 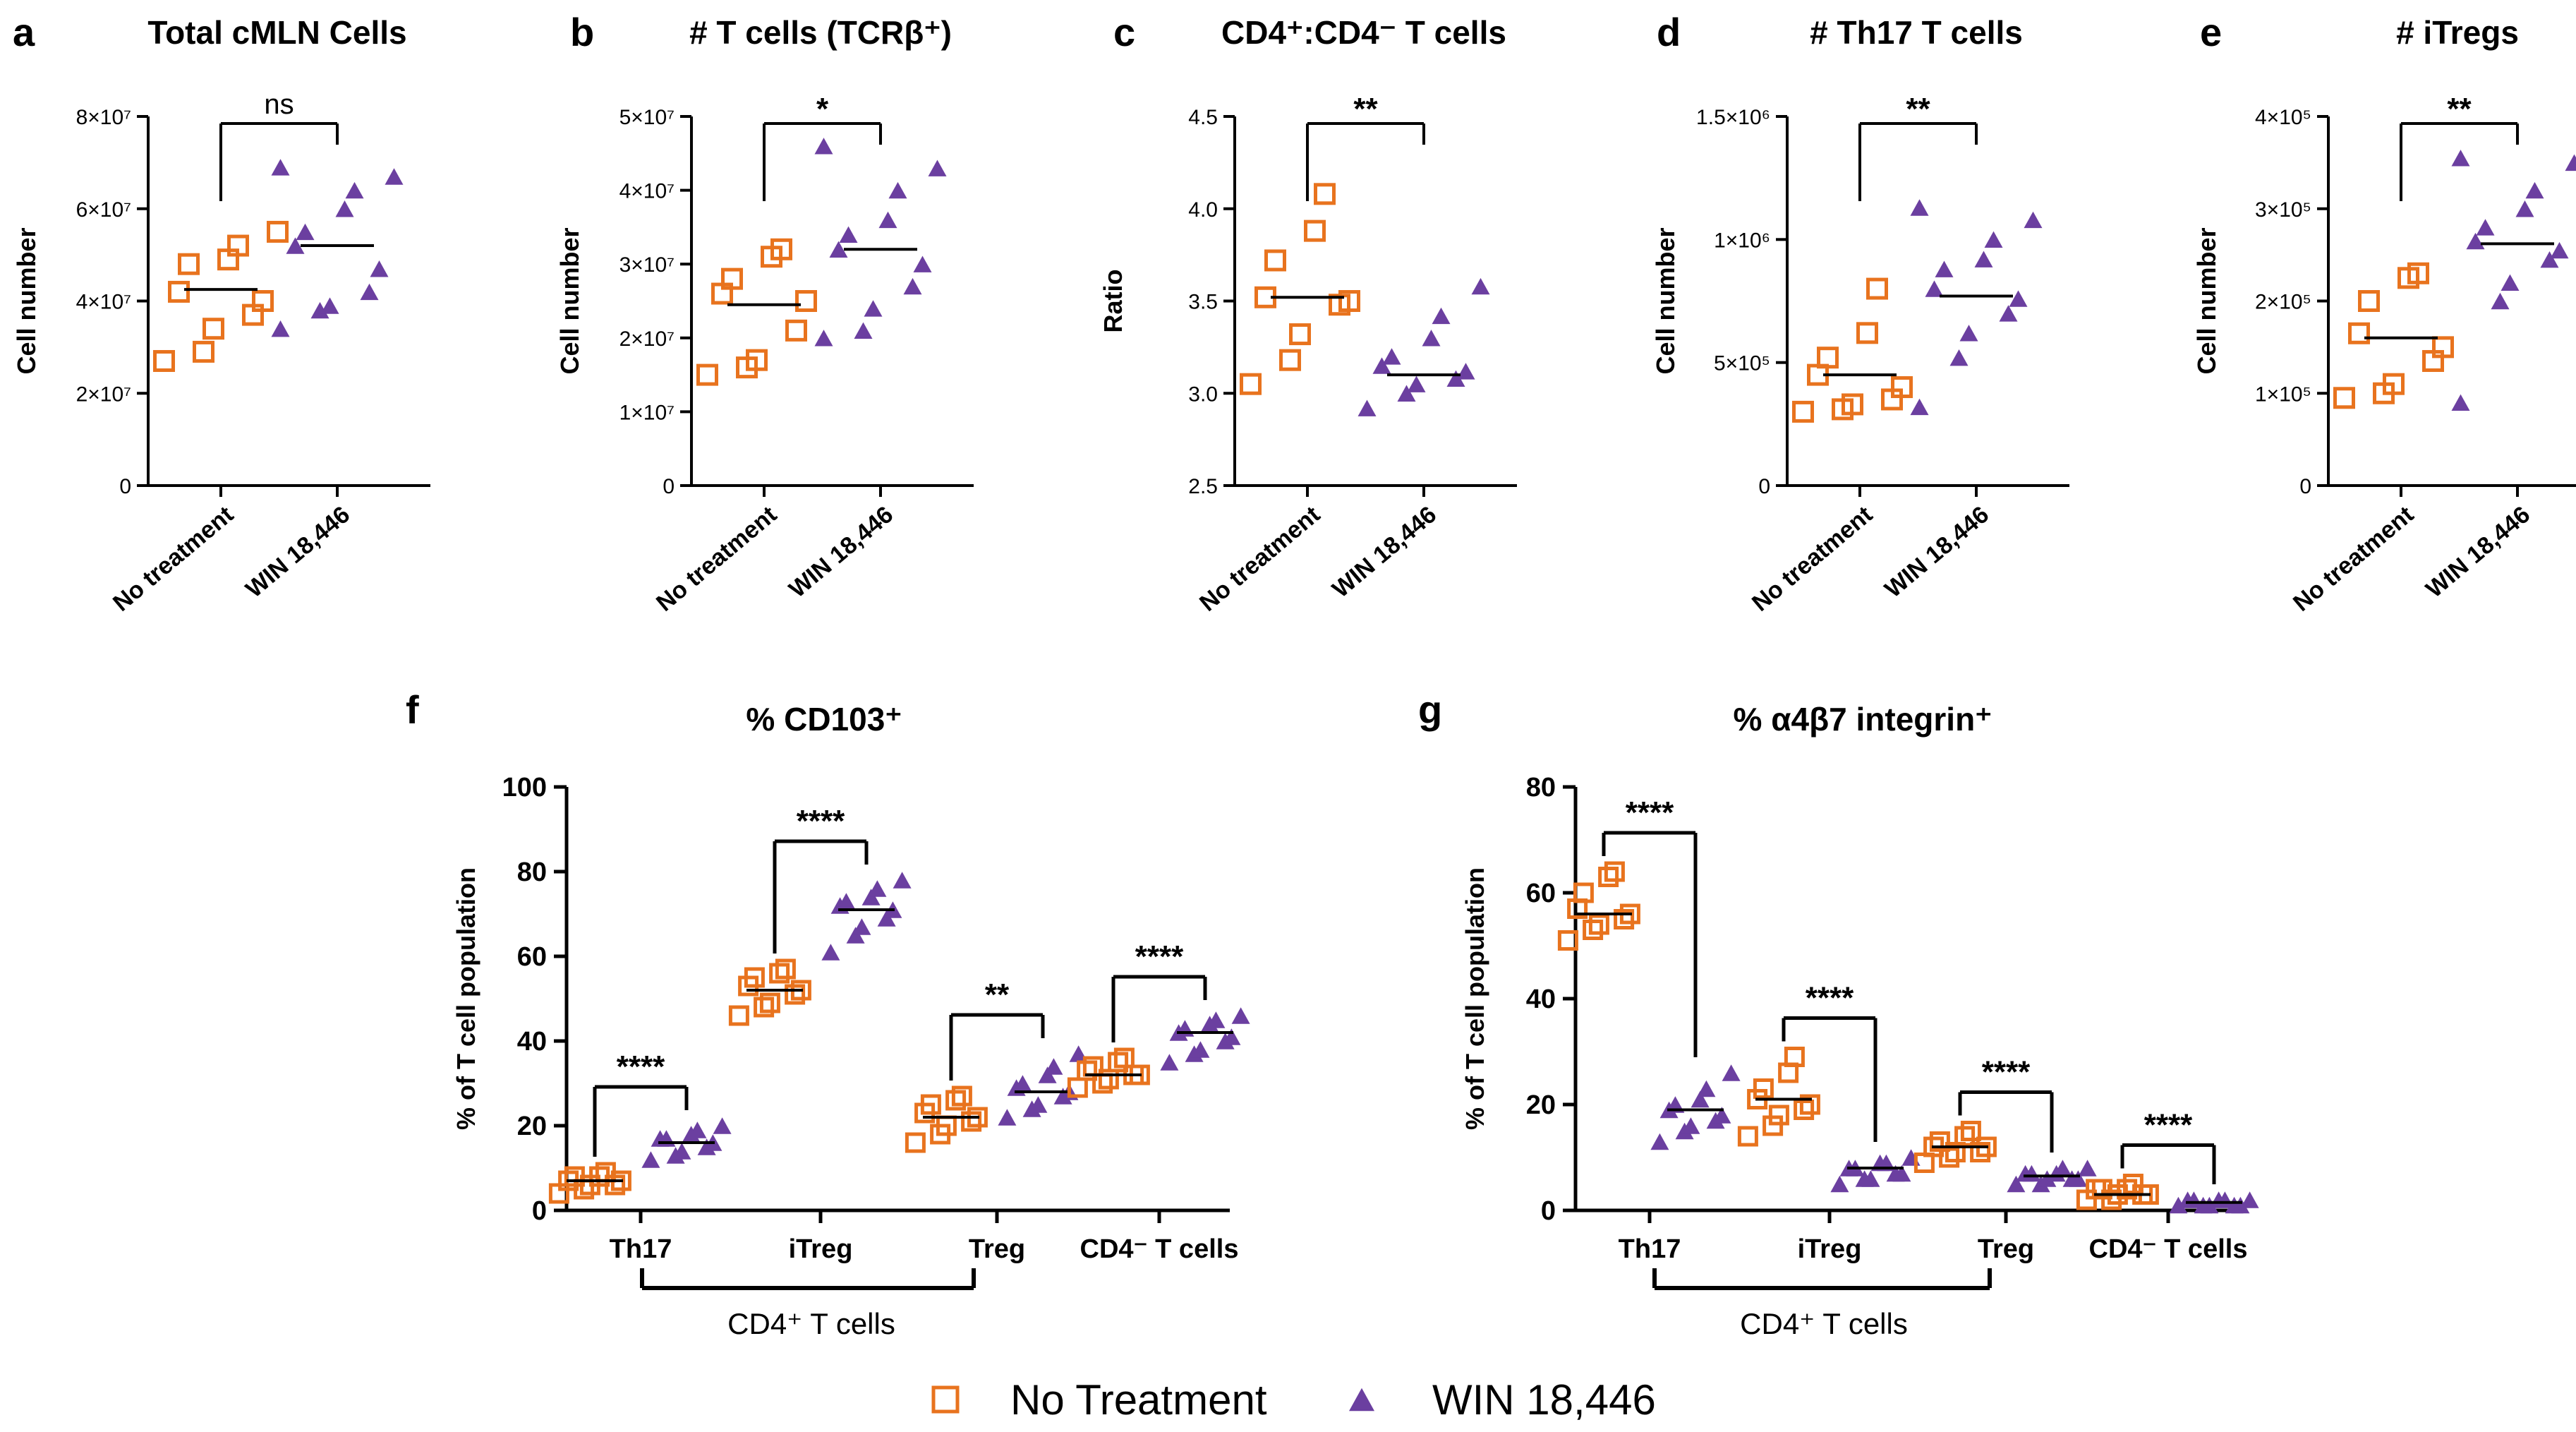 I want to click on y-tick-label: 60, so click(x=1541, y=893).